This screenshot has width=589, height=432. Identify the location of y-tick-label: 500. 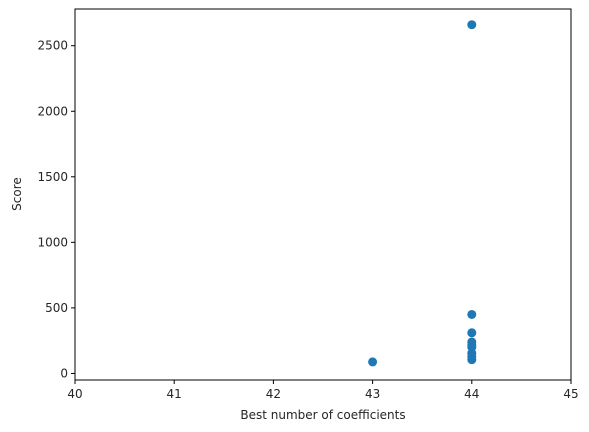
(56, 308).